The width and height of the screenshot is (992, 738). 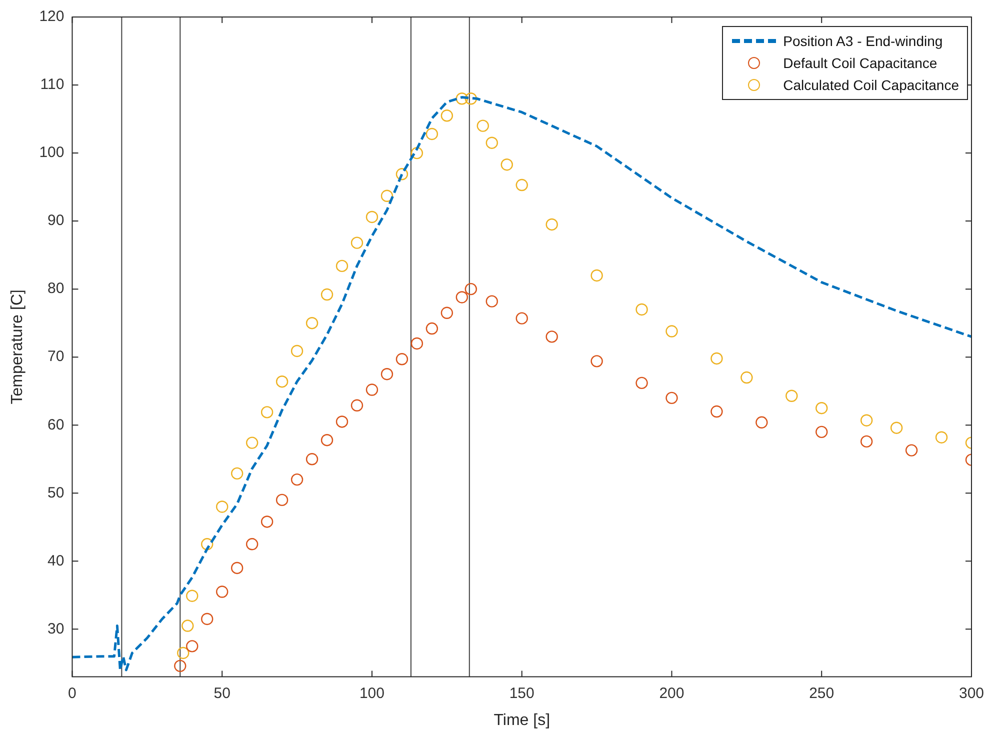 I want to click on legend-label: Calculated Coil Capacitance, so click(x=871, y=85).